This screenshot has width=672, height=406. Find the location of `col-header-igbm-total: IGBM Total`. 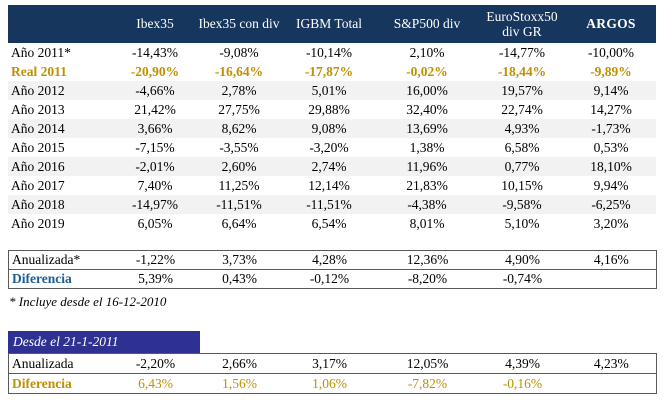

col-header-igbm-total: IGBM Total is located at coordinates (329, 24).